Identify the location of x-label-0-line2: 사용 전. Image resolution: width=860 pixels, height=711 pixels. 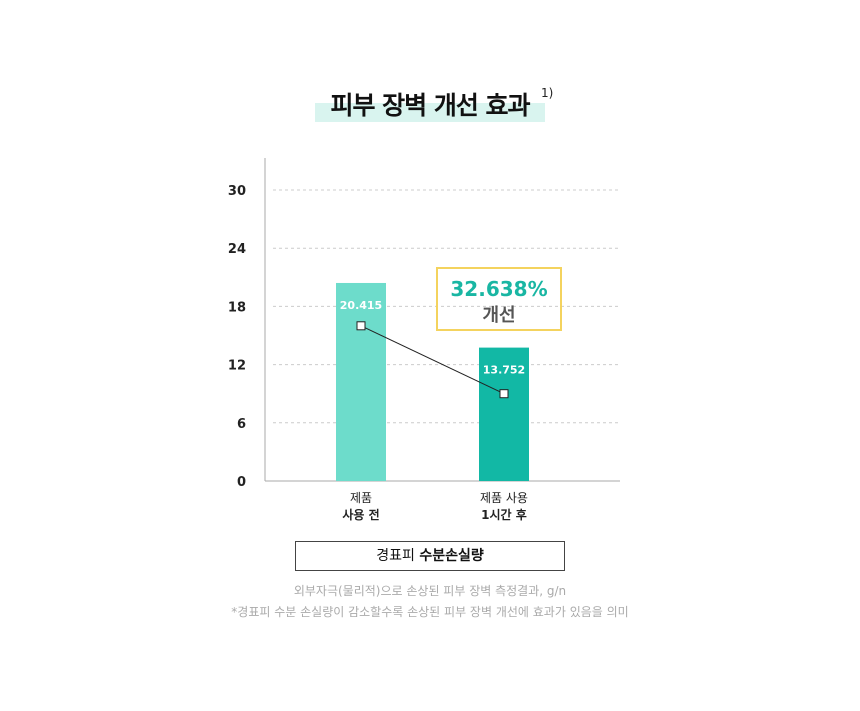
(361, 515).